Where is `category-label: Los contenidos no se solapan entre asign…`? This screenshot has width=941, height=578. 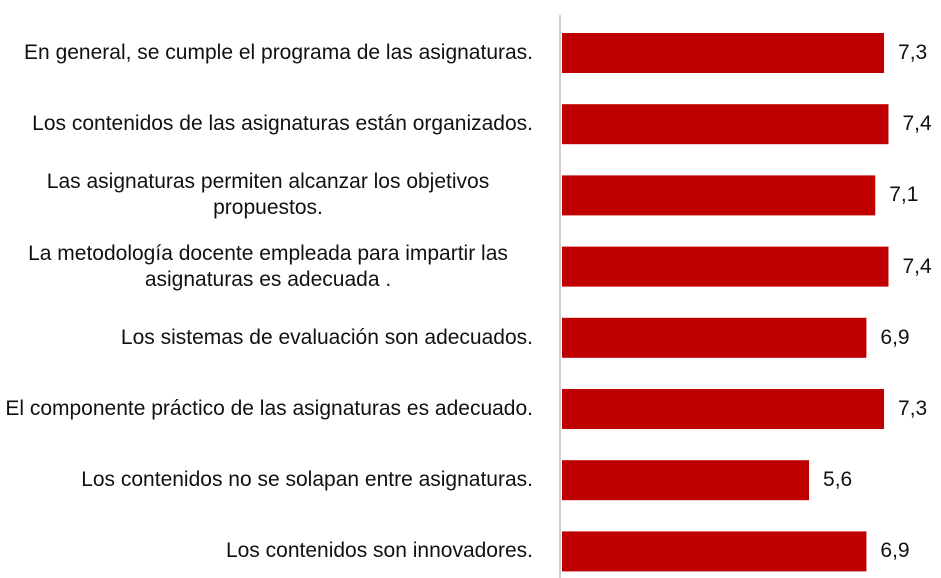
category-label: Los contenidos no se solapan entre asign… is located at coordinates (307, 480).